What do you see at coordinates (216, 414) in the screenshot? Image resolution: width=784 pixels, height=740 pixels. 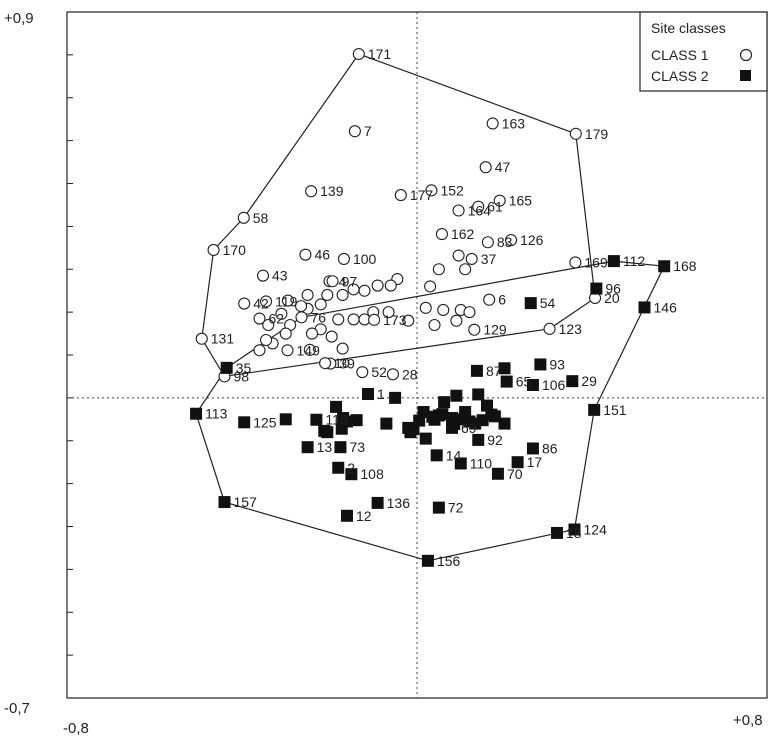 I see `point-label: 113` at bounding box center [216, 414].